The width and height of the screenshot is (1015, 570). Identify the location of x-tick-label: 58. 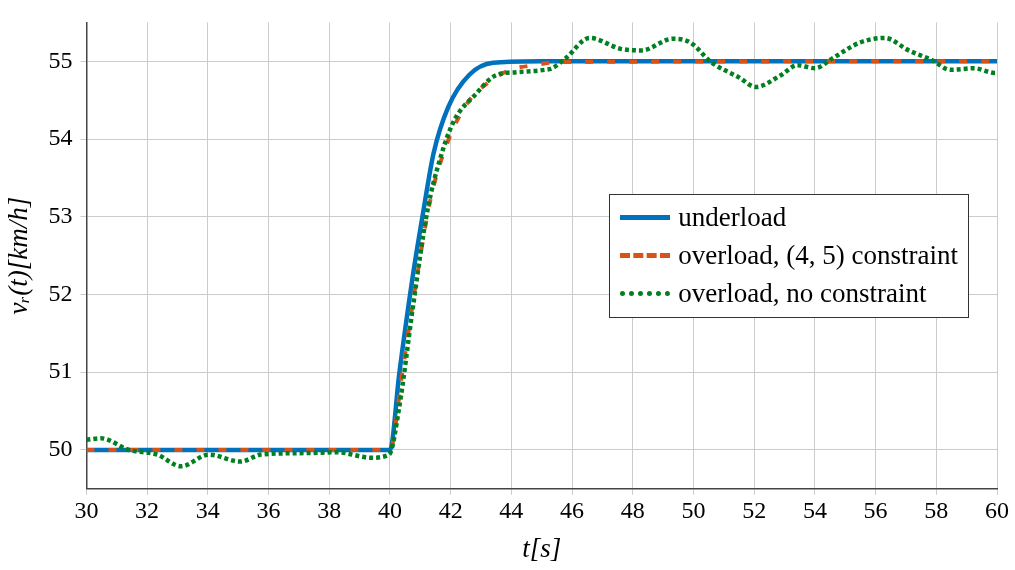
(936, 510).